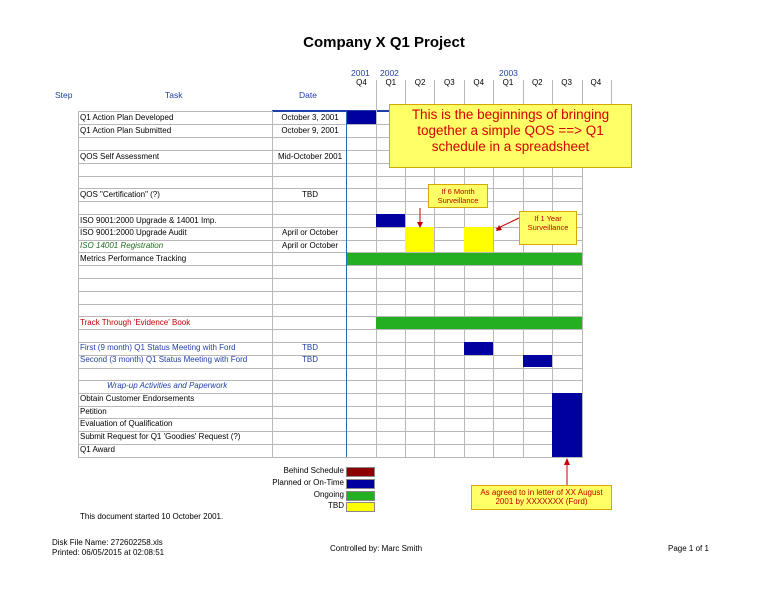 The image size is (768, 594). What do you see at coordinates (537, 361) in the screenshot?
I see `bar-second-meeting` at bounding box center [537, 361].